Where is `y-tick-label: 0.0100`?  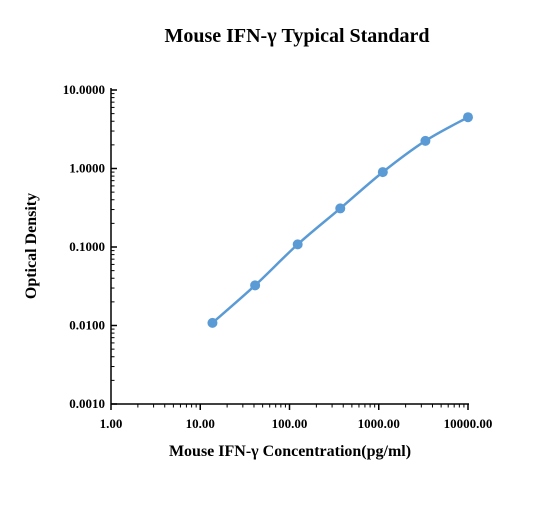 y-tick-label: 0.0100 is located at coordinates (87, 325).